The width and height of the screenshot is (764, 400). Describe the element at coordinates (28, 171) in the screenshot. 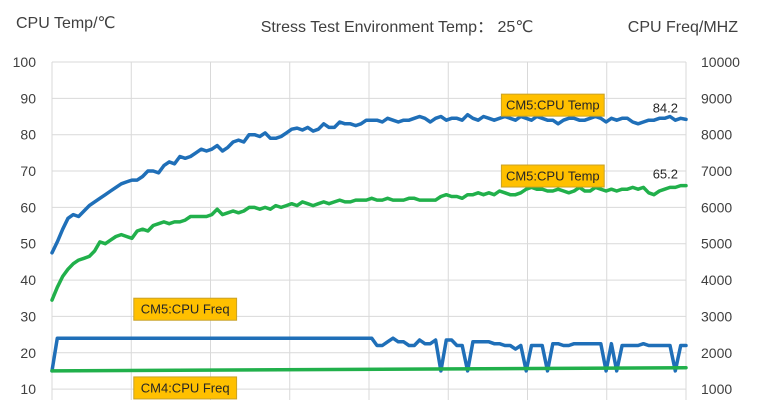

I see `y-left-tick-label: 70` at that location.